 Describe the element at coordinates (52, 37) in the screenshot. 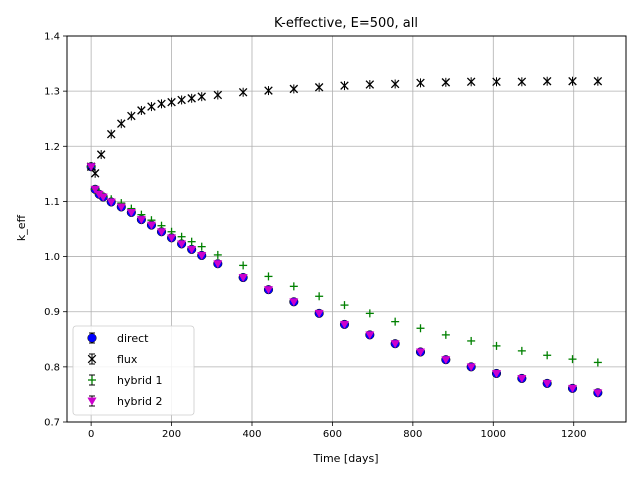

I see `y-tick-label: 1.4` at that location.